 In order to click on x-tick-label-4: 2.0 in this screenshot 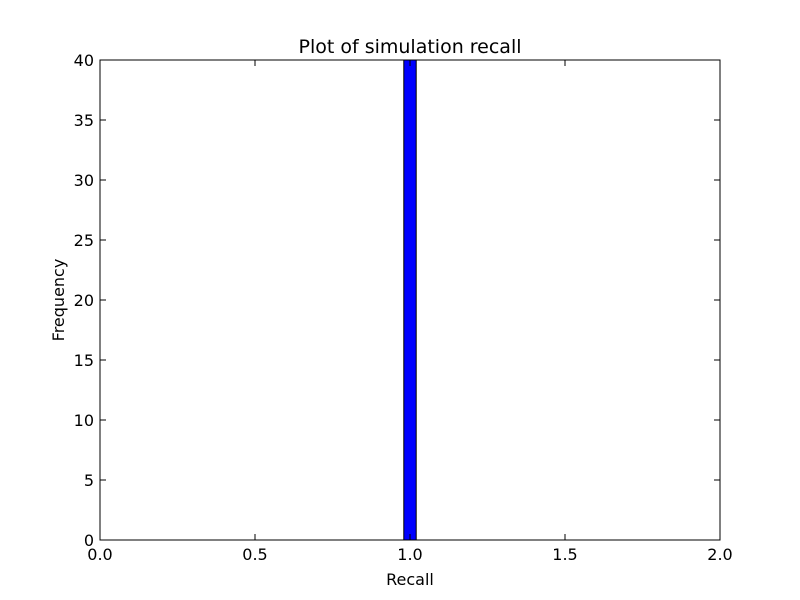, I will do `click(719, 554)`.